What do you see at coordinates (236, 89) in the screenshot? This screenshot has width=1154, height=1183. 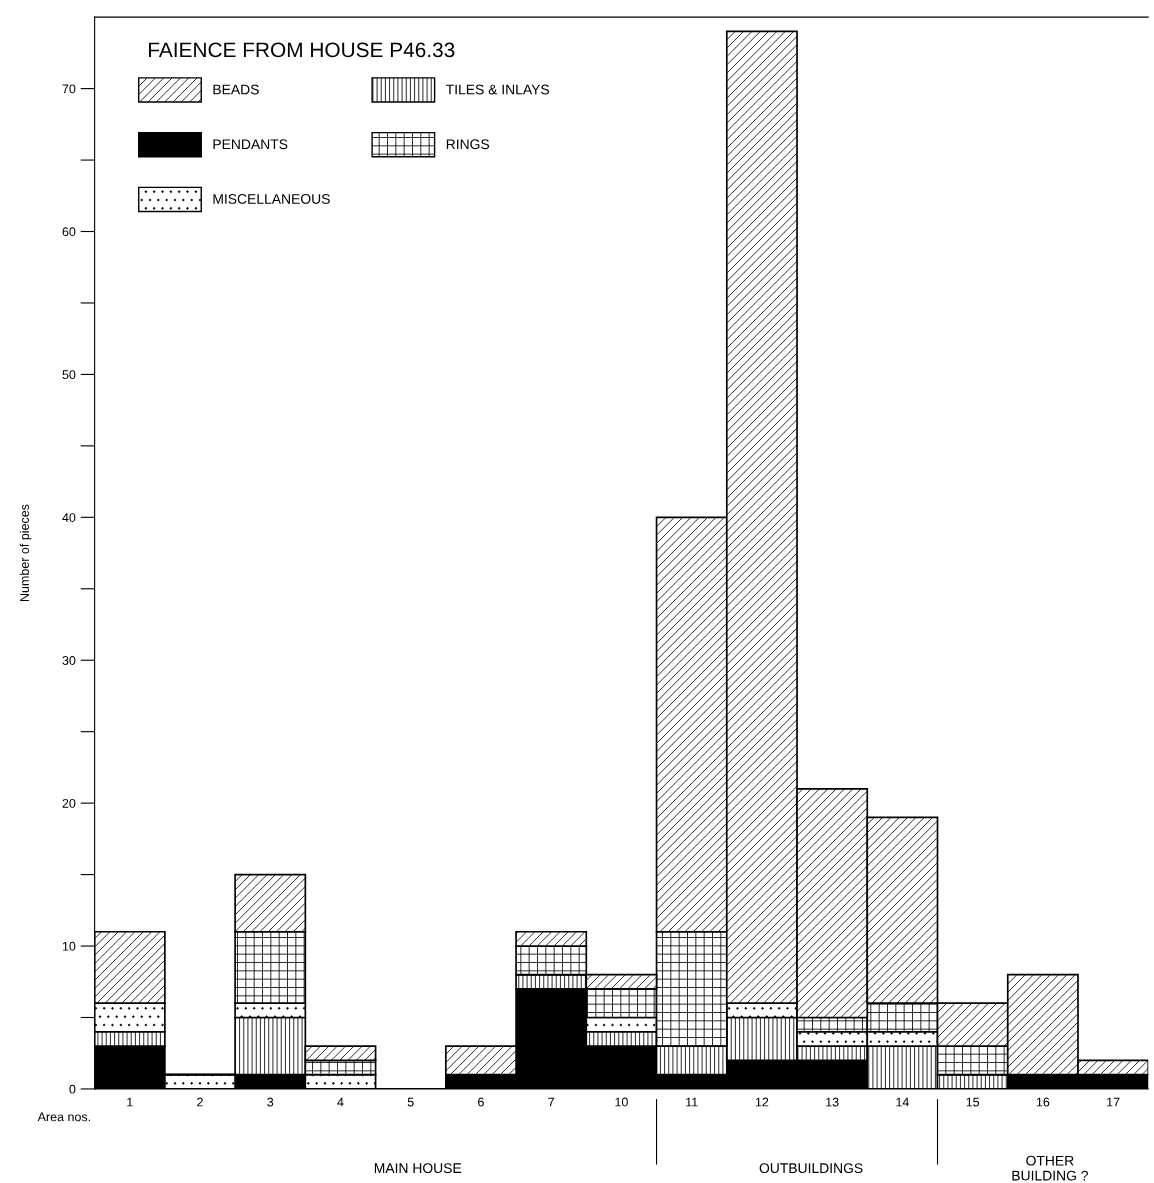 I see `legend-label: BEADS` at bounding box center [236, 89].